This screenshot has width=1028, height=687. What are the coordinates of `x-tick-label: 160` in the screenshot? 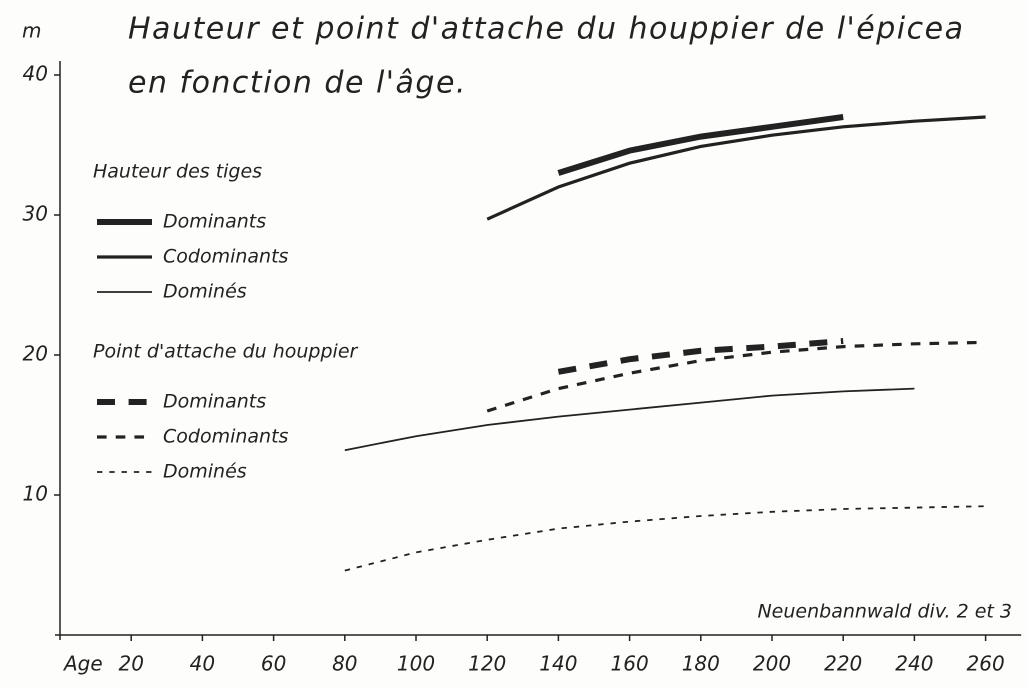 It's located at (630, 664).